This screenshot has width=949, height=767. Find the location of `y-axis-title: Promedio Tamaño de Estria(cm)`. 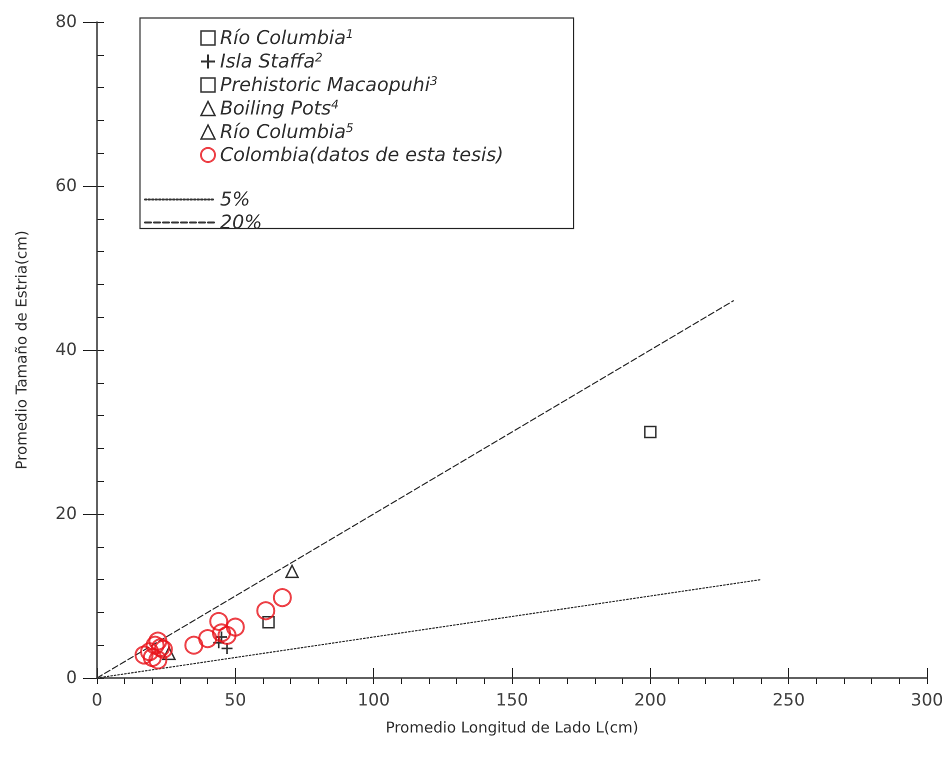

y-axis-title: Promedio Tamaño de Estria(cm) is located at coordinates (21, 350).